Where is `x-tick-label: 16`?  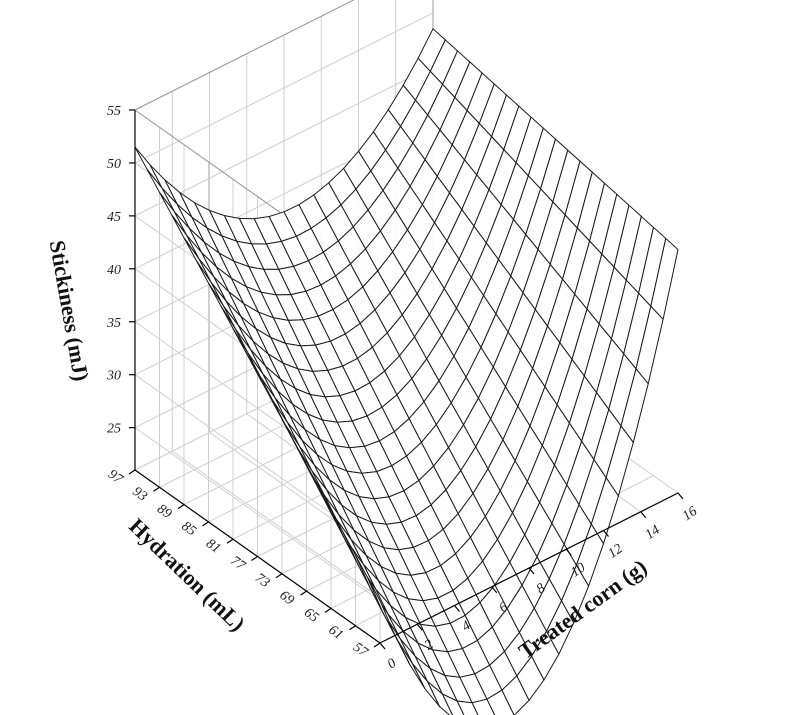
x-tick-label: 16 is located at coordinates (690, 514).